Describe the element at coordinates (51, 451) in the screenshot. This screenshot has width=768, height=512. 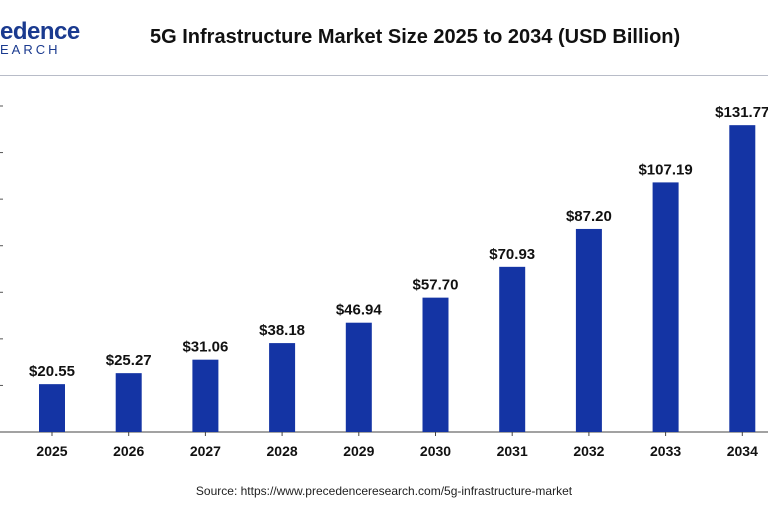
I see `x-tick-label-2025: 2025` at that location.